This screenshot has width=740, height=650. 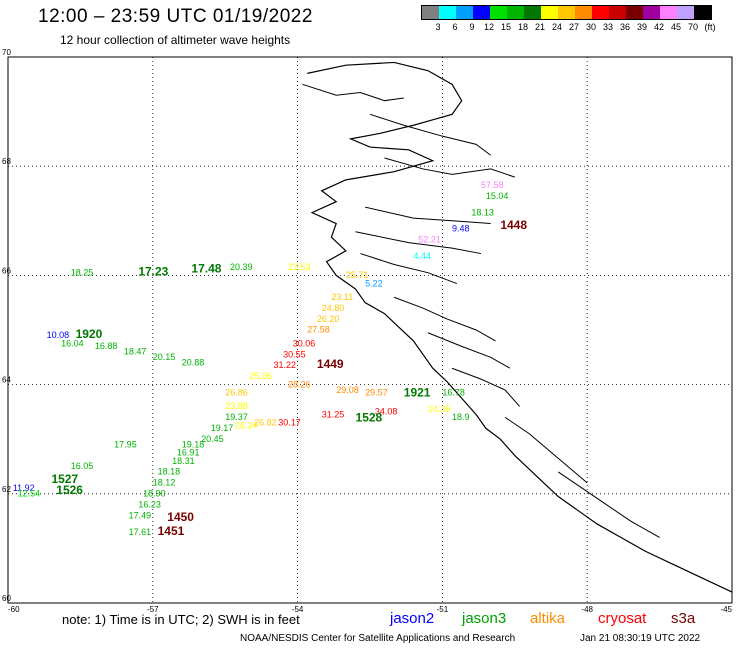 What do you see at coordinates (482, 212) in the screenshot?
I see `wave-height-label: 18.13` at bounding box center [482, 212].